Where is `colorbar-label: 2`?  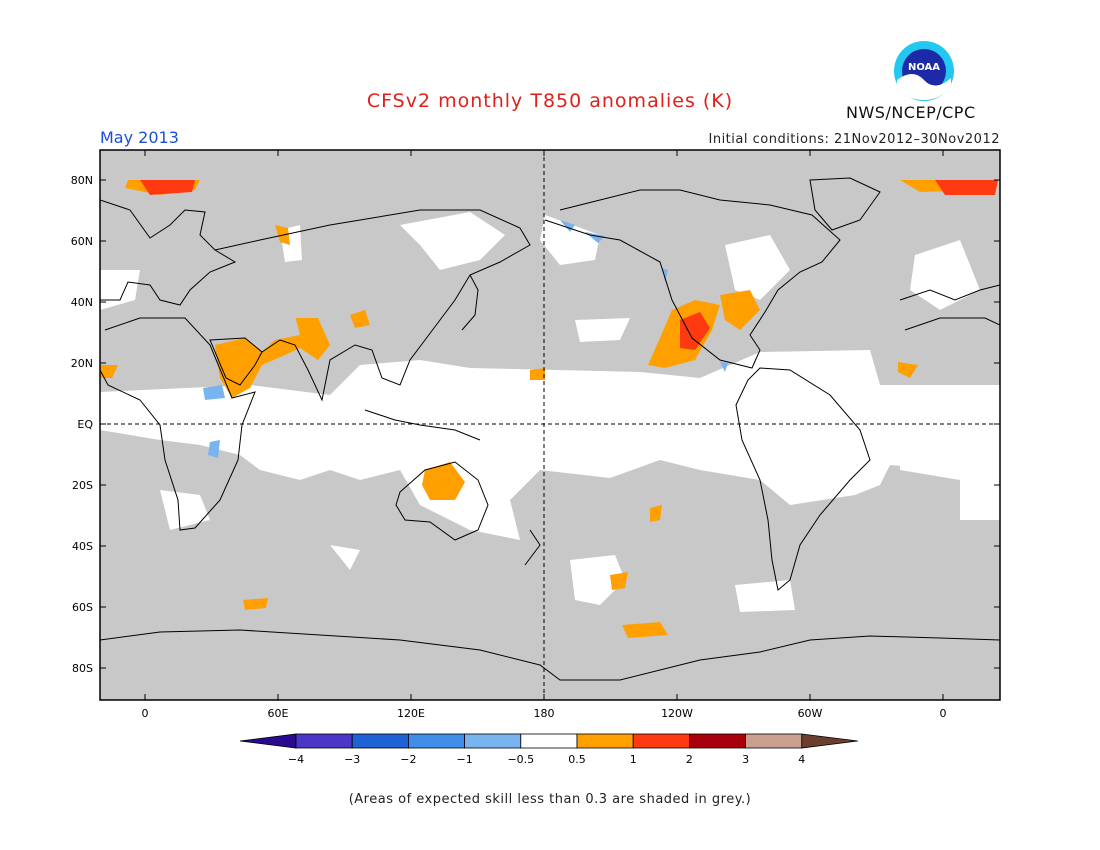
colorbar-label: 2 is located at coordinates (689, 759).